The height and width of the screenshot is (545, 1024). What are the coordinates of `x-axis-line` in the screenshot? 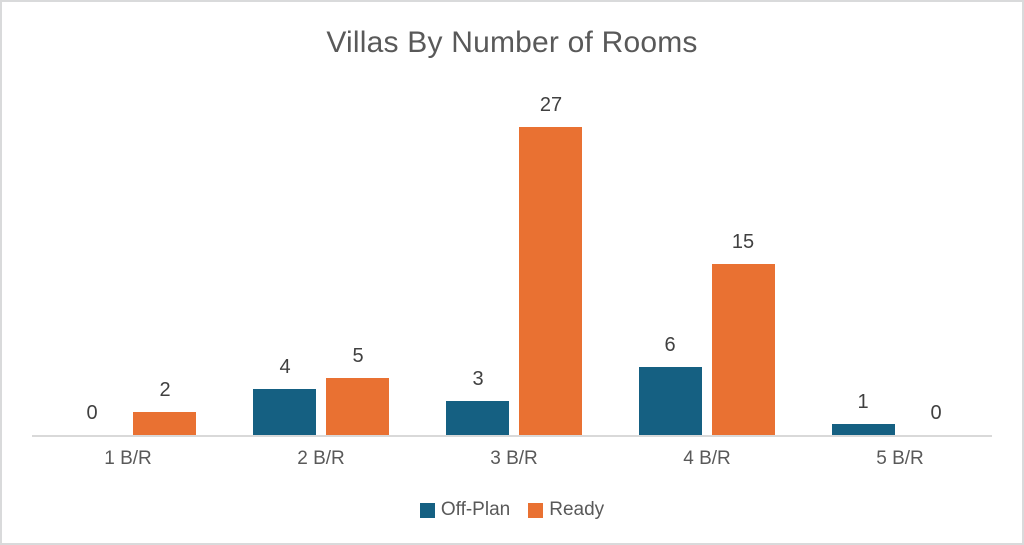 It's located at (512, 436).